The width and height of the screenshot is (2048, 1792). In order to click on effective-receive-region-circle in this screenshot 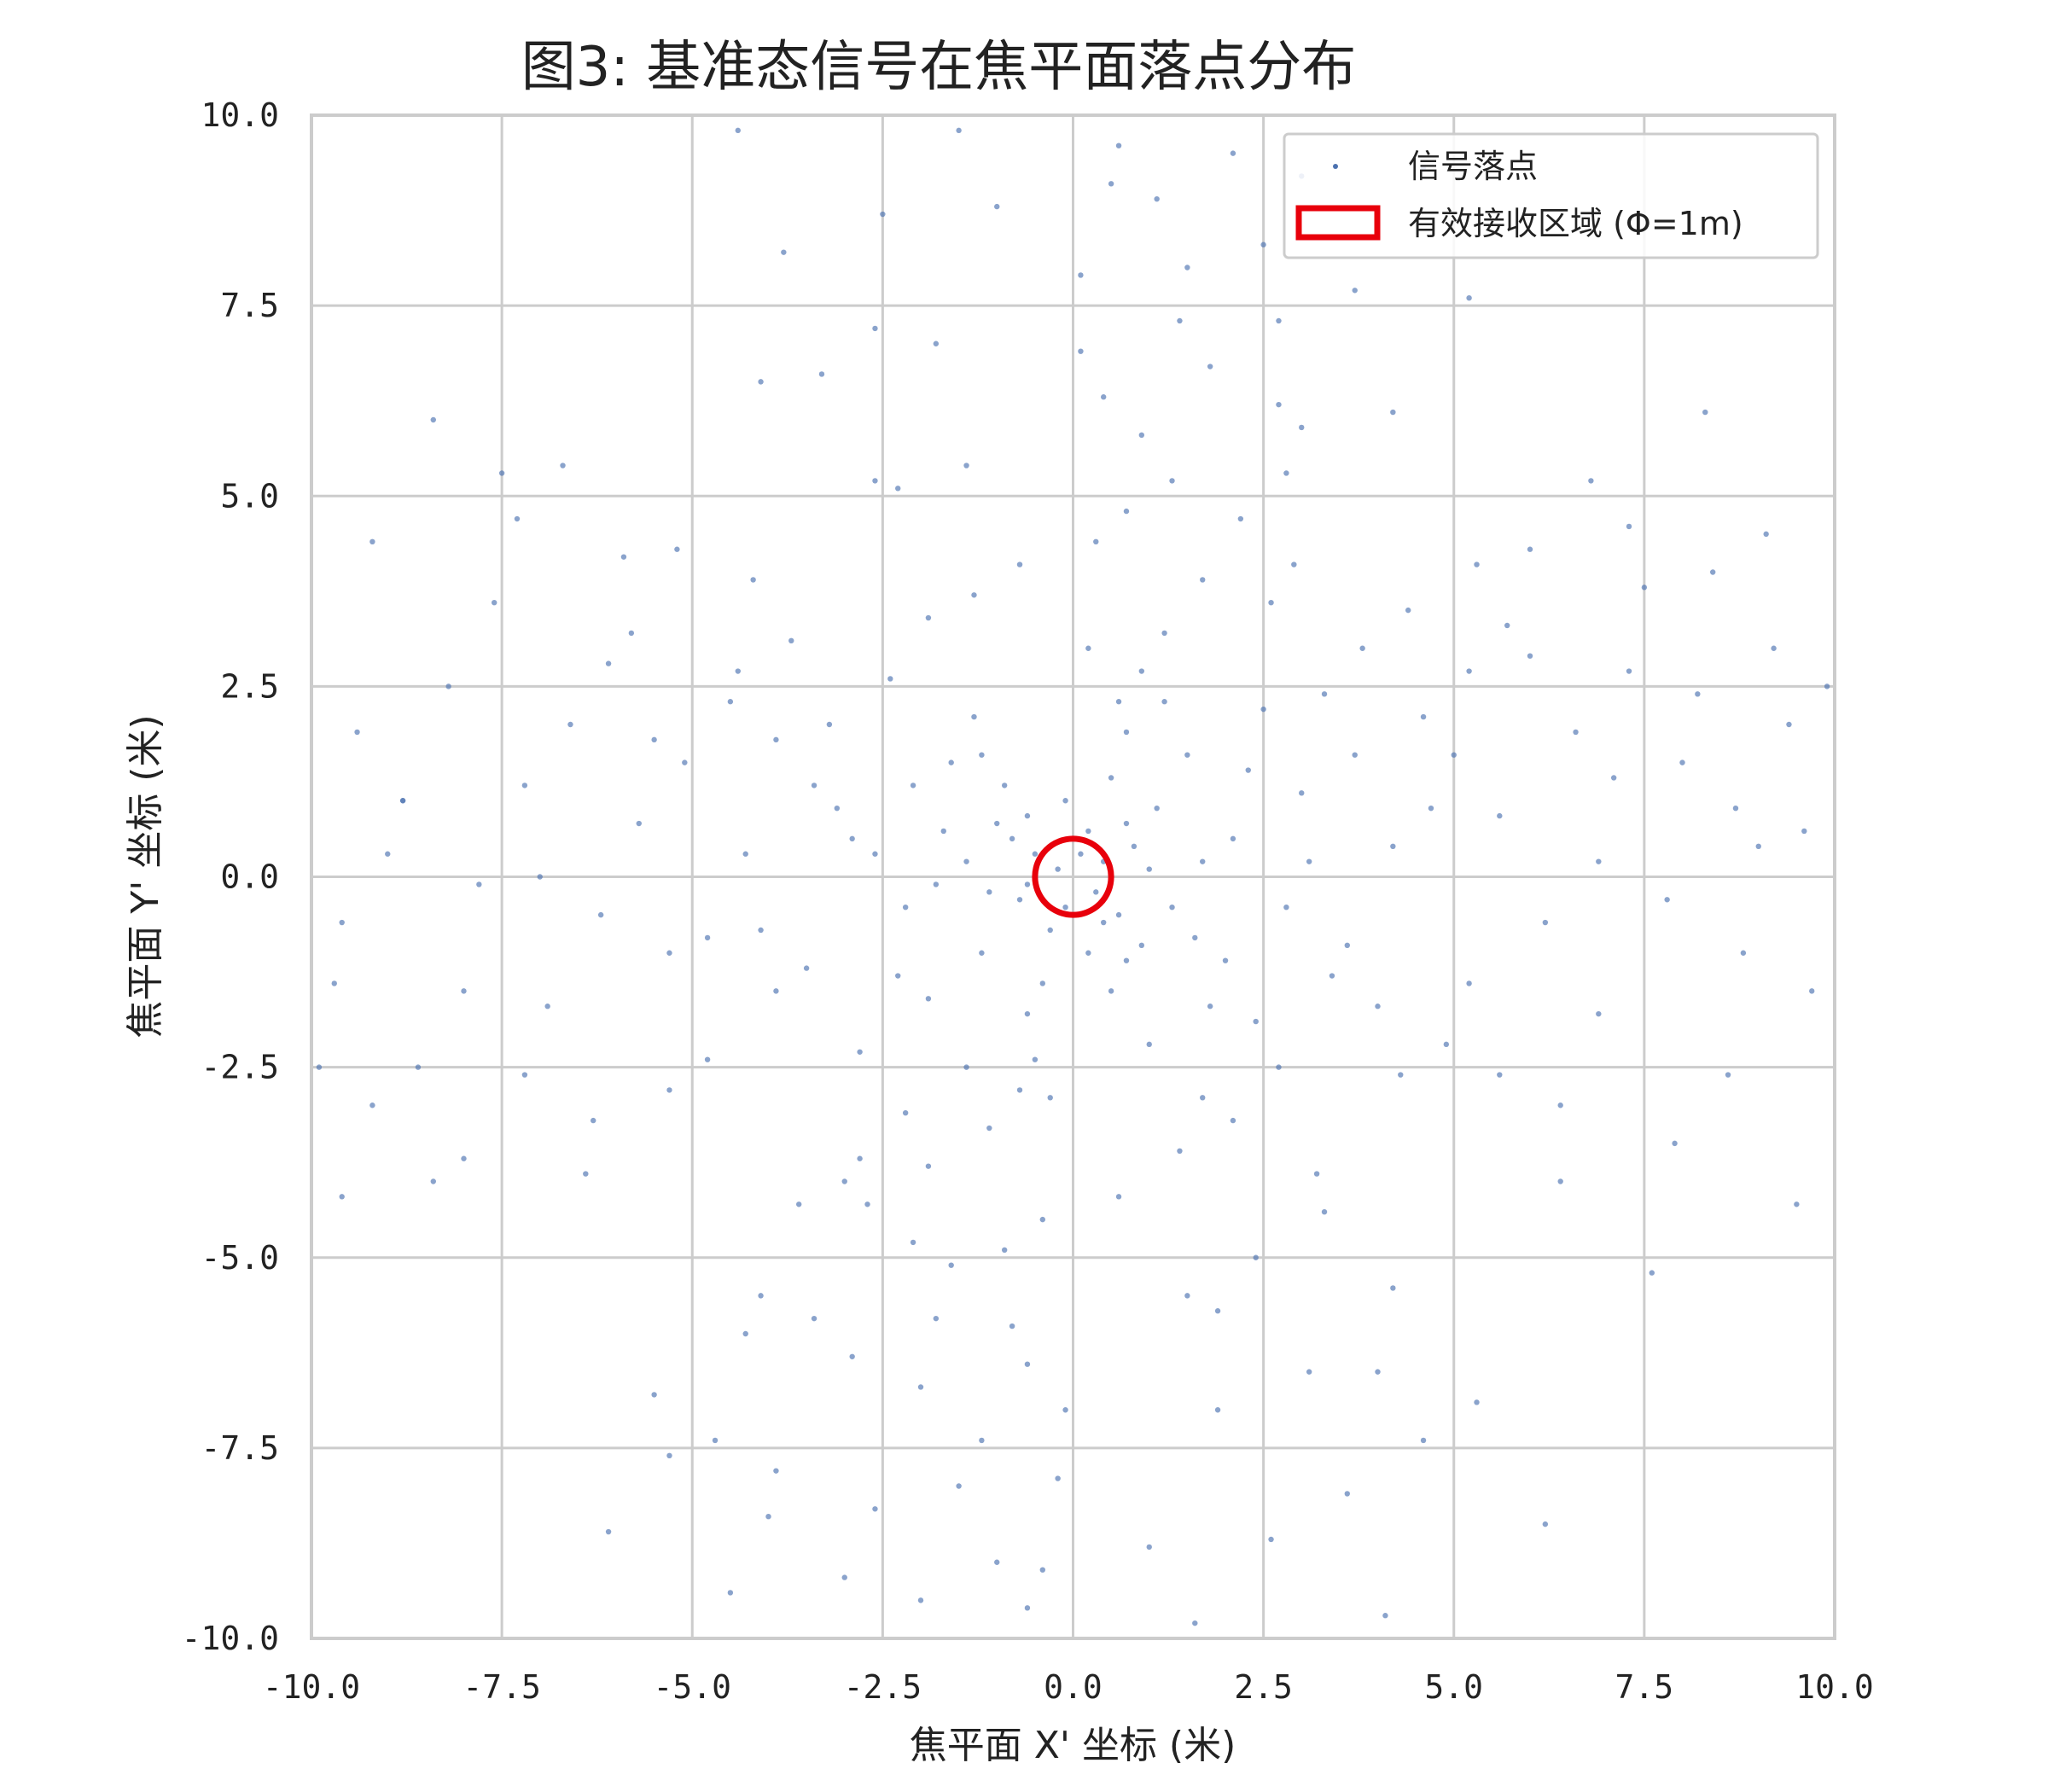, I will do `click(1073, 876)`.